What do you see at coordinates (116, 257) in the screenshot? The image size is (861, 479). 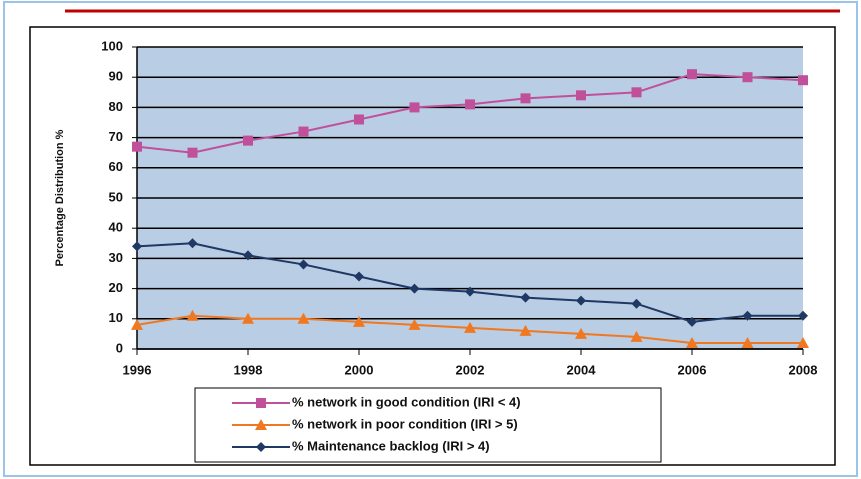 I see `y-tick-label: 30` at bounding box center [116, 257].